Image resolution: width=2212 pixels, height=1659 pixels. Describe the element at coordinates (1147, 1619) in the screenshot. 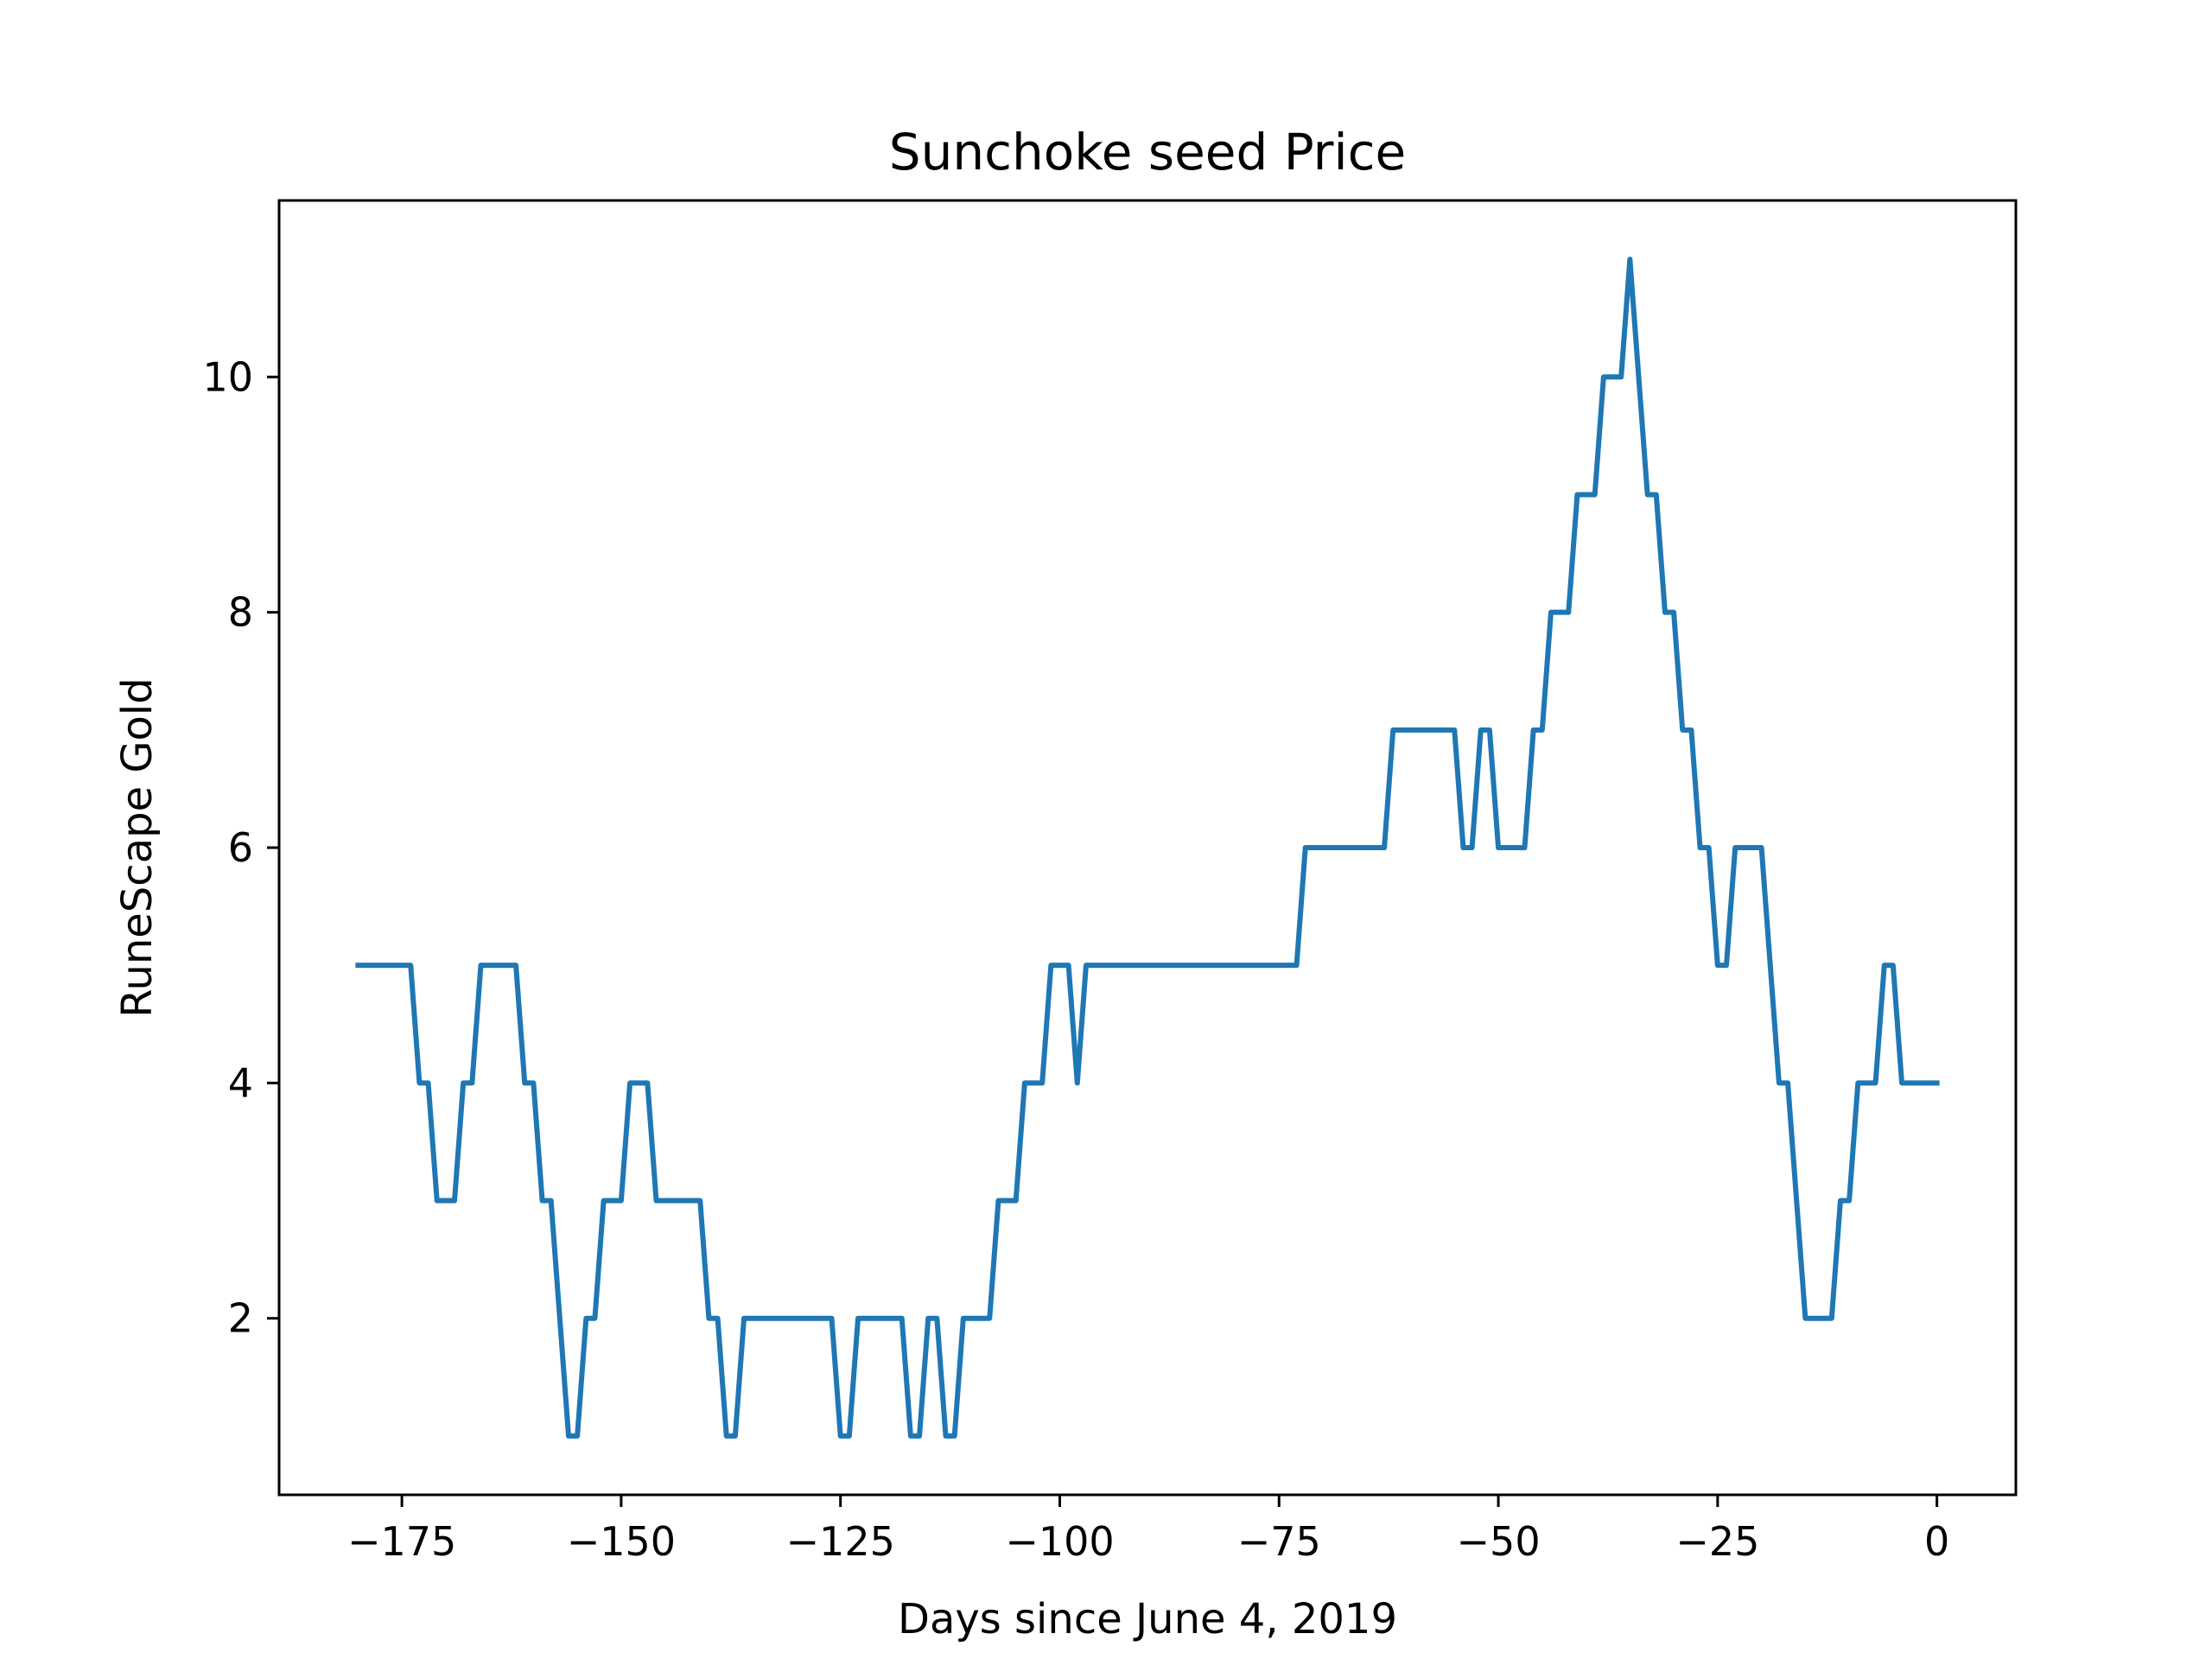

I see `x-axis-label: Days since June 4, 2019` at that location.